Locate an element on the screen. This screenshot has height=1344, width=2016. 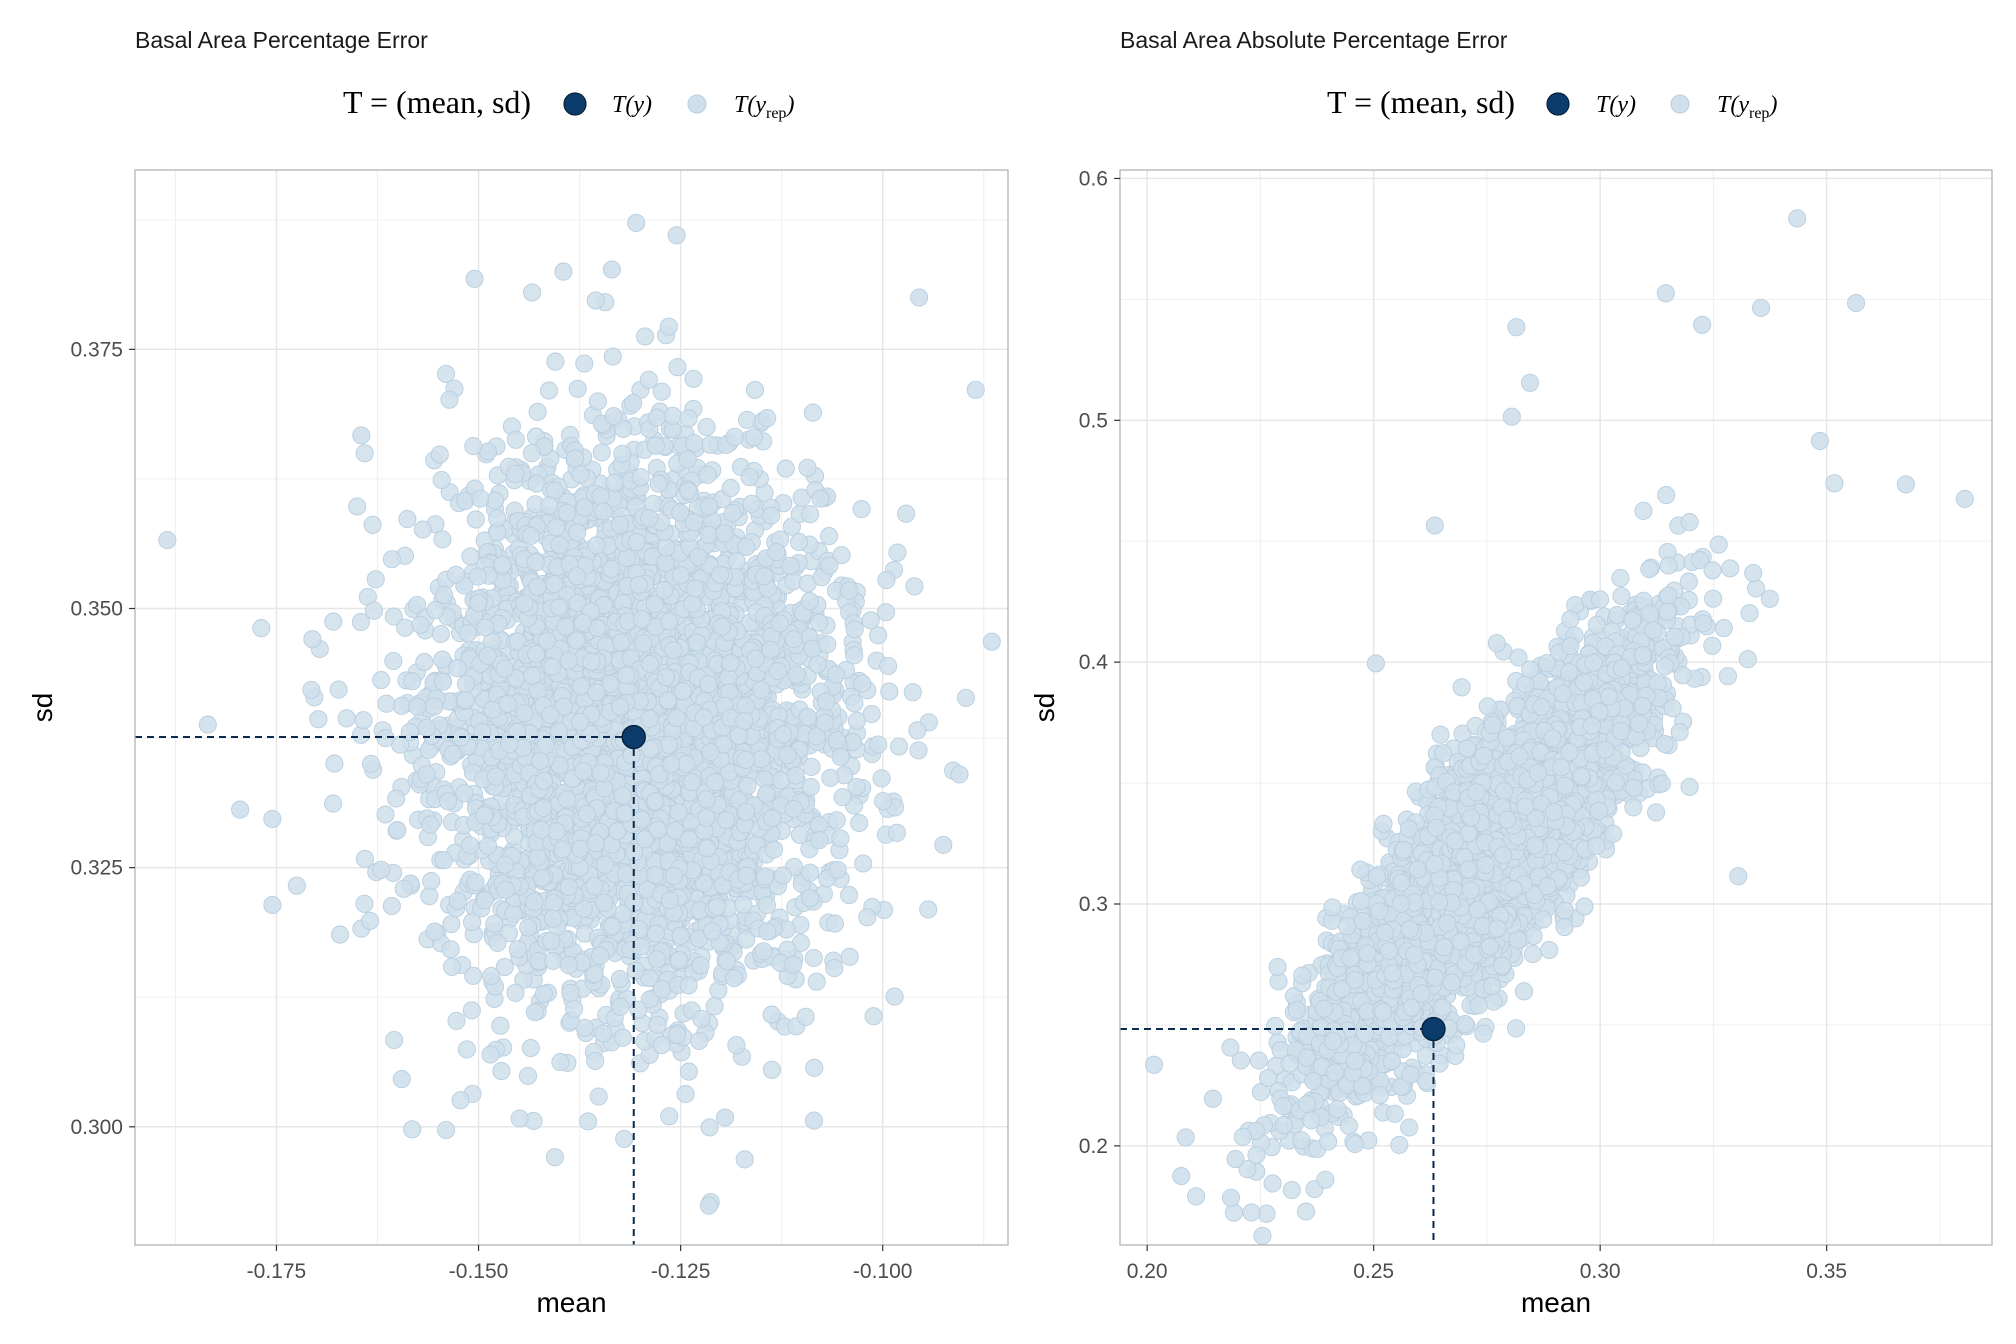
observed-point is located at coordinates (633, 737).